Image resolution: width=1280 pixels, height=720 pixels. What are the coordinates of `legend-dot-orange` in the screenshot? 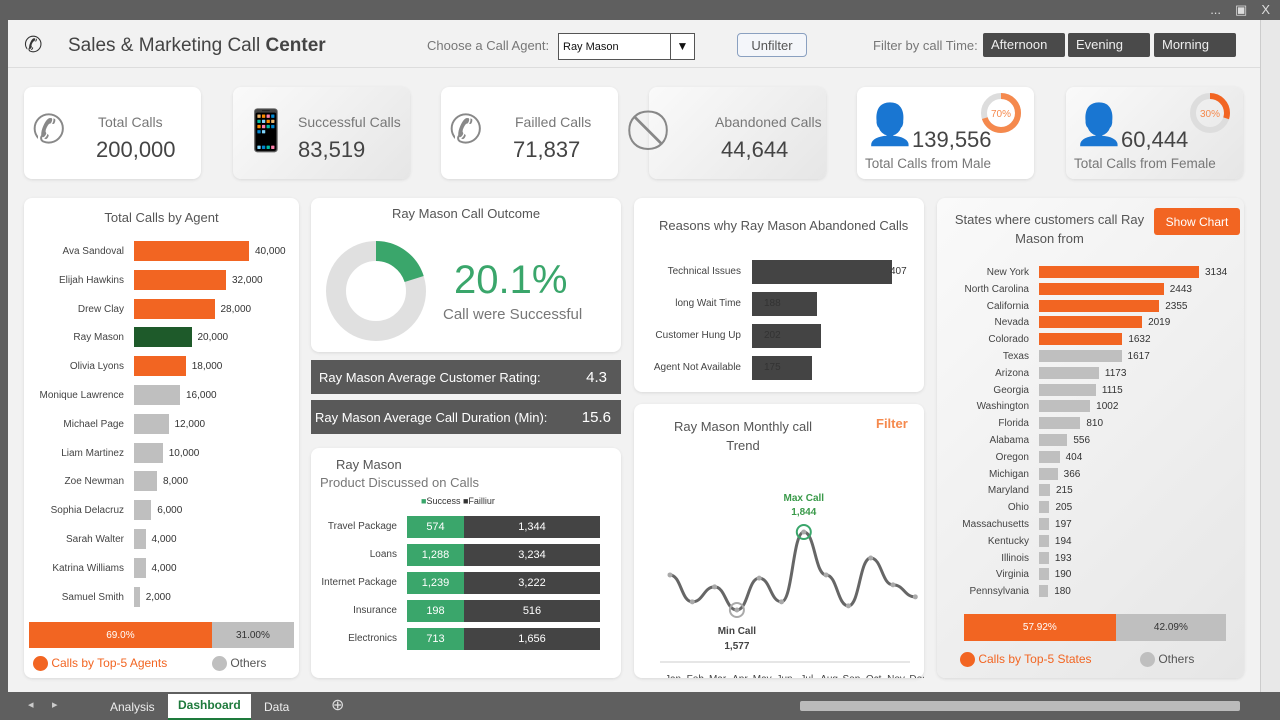 It's located at (967, 660).